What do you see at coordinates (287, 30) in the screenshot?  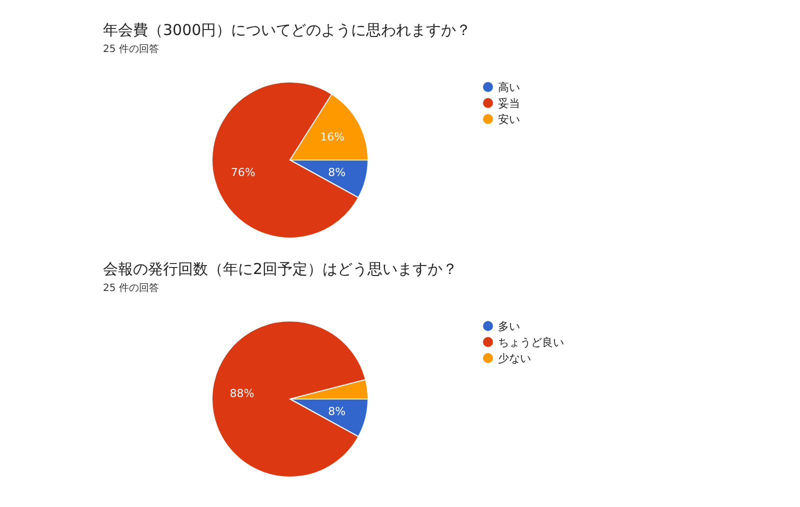 I see `chart-title: 年会費（3000円）についてどのように思われますか？` at bounding box center [287, 30].